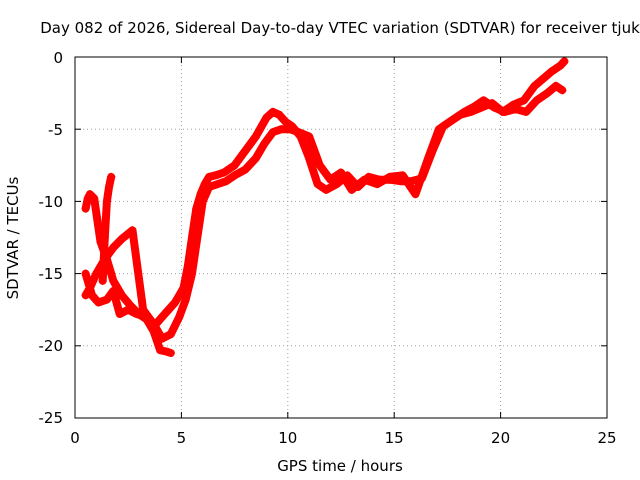 This screenshot has height=480, width=640. Describe the element at coordinates (51, 202) in the screenshot. I see `y-tick-label: -10` at that location.